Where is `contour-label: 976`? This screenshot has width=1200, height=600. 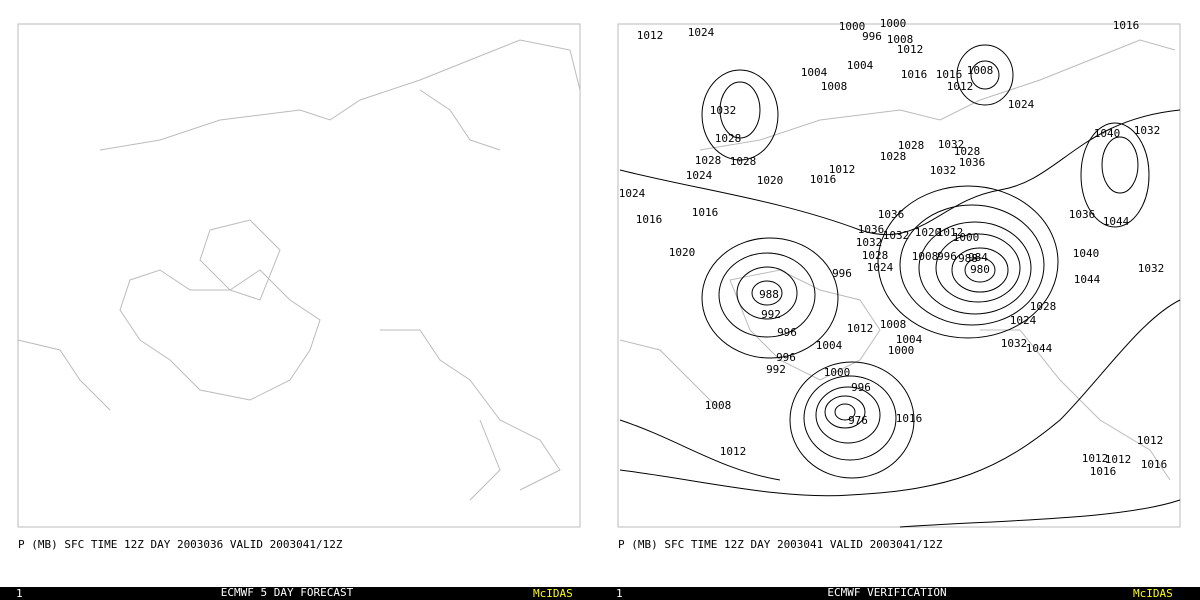
contour-label: 976 is located at coordinates (858, 420).